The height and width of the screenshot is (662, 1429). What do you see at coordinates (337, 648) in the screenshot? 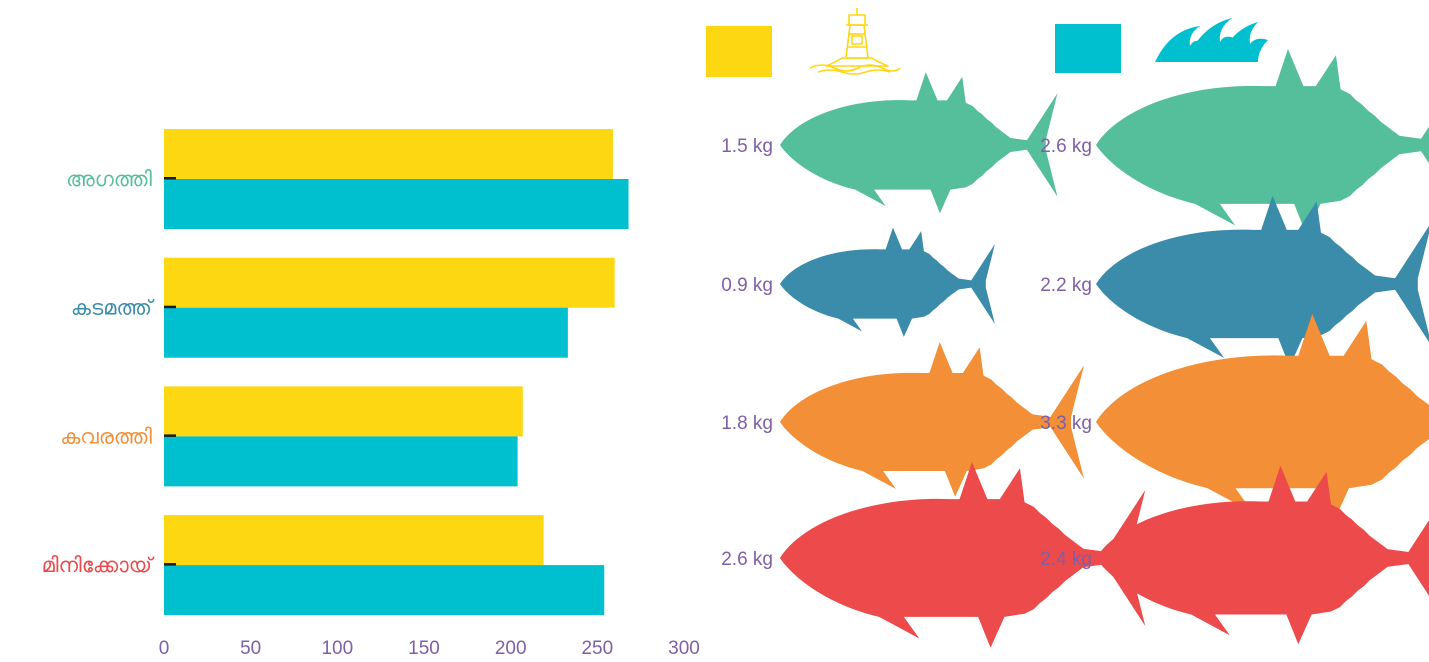
I see `x-tick-label: 100` at bounding box center [337, 648].